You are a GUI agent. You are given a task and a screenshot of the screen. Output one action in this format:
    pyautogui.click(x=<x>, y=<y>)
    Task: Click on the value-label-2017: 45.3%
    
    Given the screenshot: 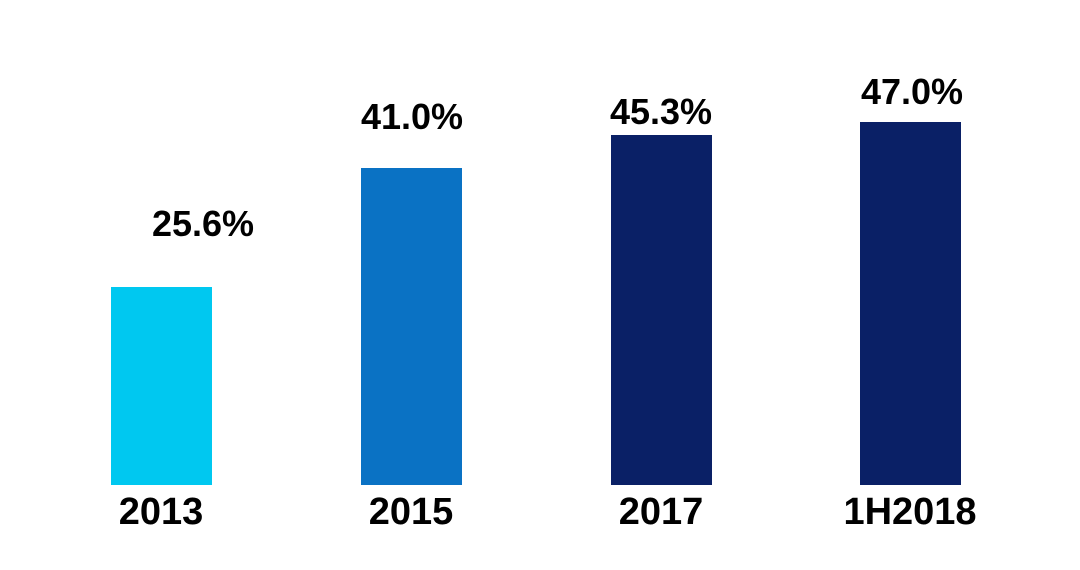 What is the action you would take?
    pyautogui.click(x=661, y=111)
    